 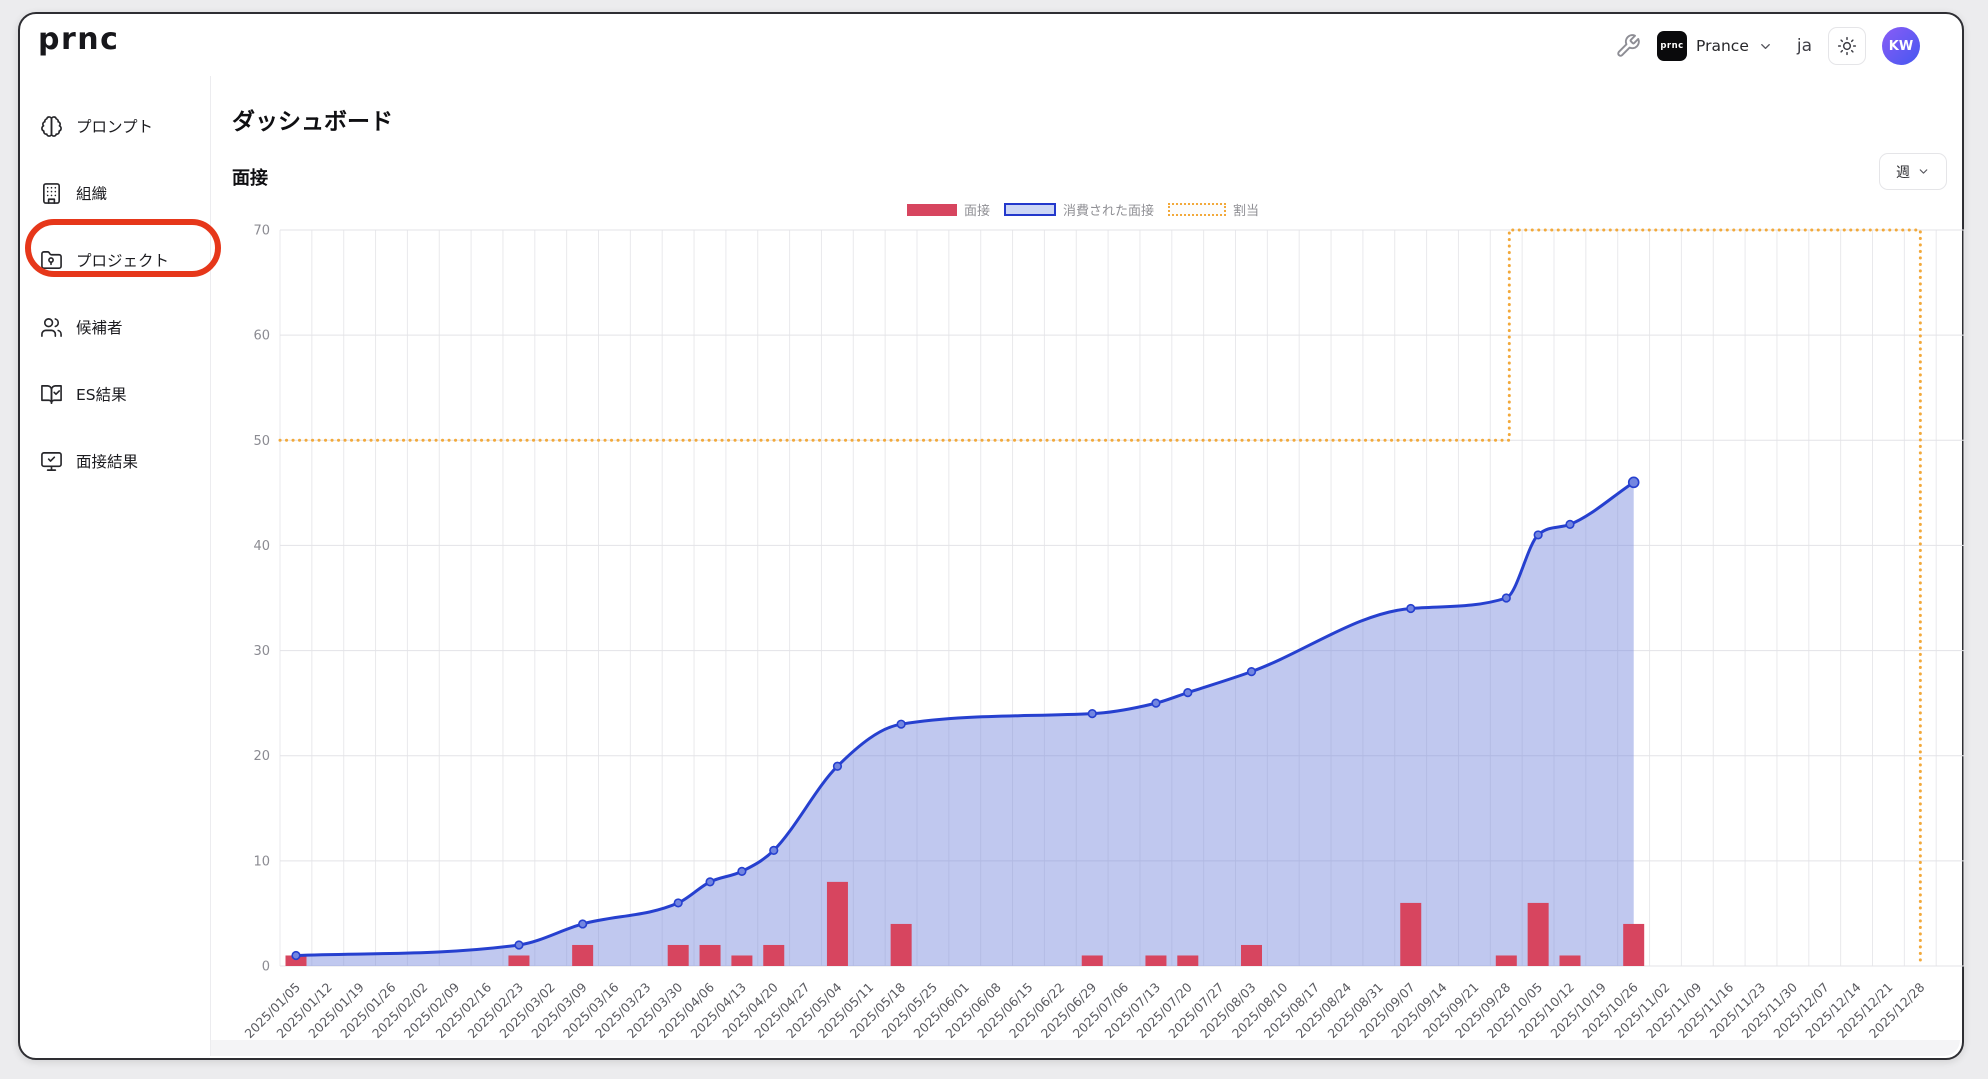 I want to click on sidebar-item-label: 候補者, so click(x=99, y=328).